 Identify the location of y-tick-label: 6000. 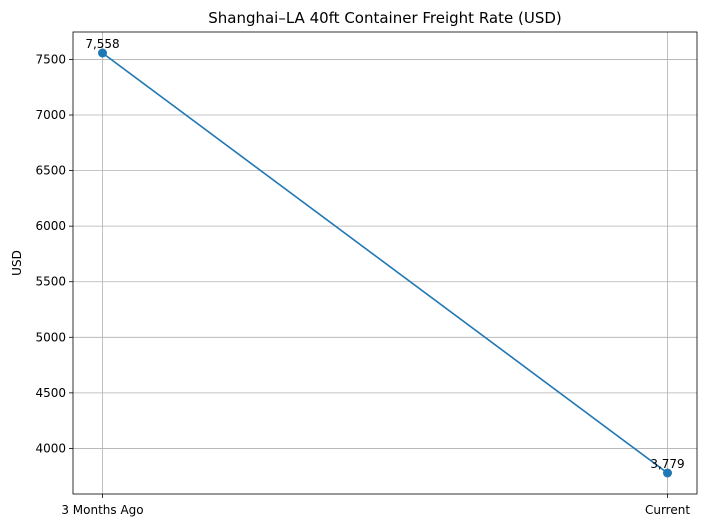
(50, 226).